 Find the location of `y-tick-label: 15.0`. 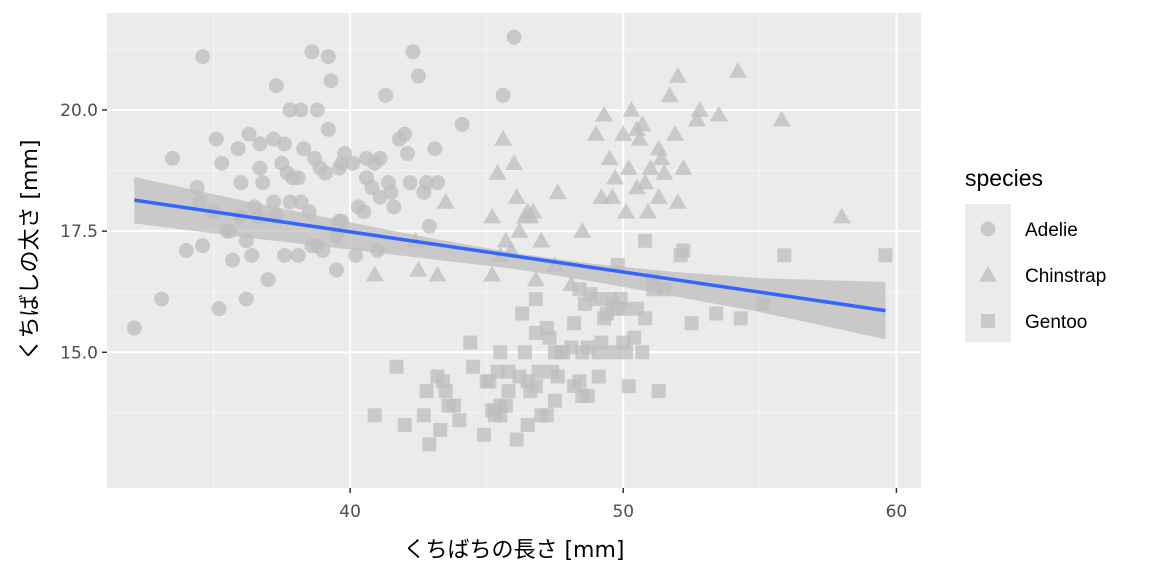

y-tick-label: 15.0 is located at coordinates (79, 353).